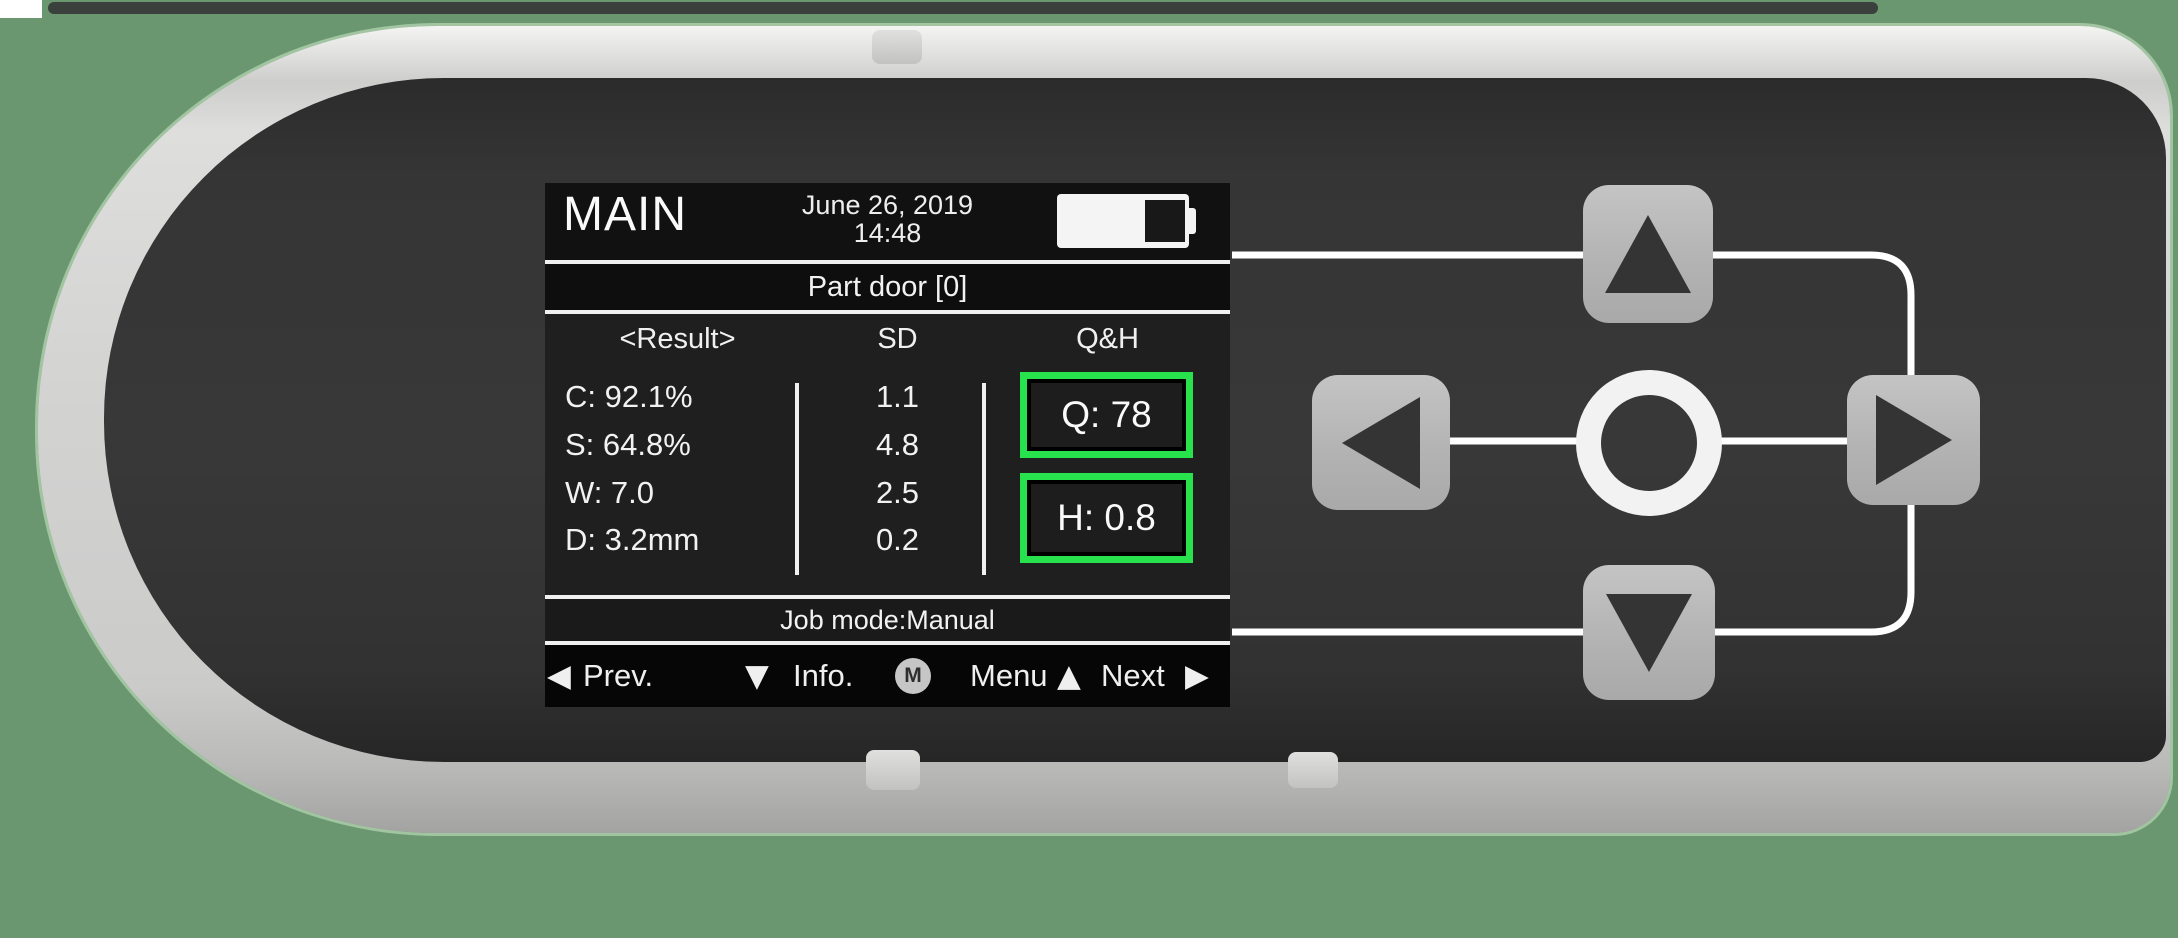  What do you see at coordinates (1133, 675) in the screenshot?
I see `next-label: Next` at bounding box center [1133, 675].